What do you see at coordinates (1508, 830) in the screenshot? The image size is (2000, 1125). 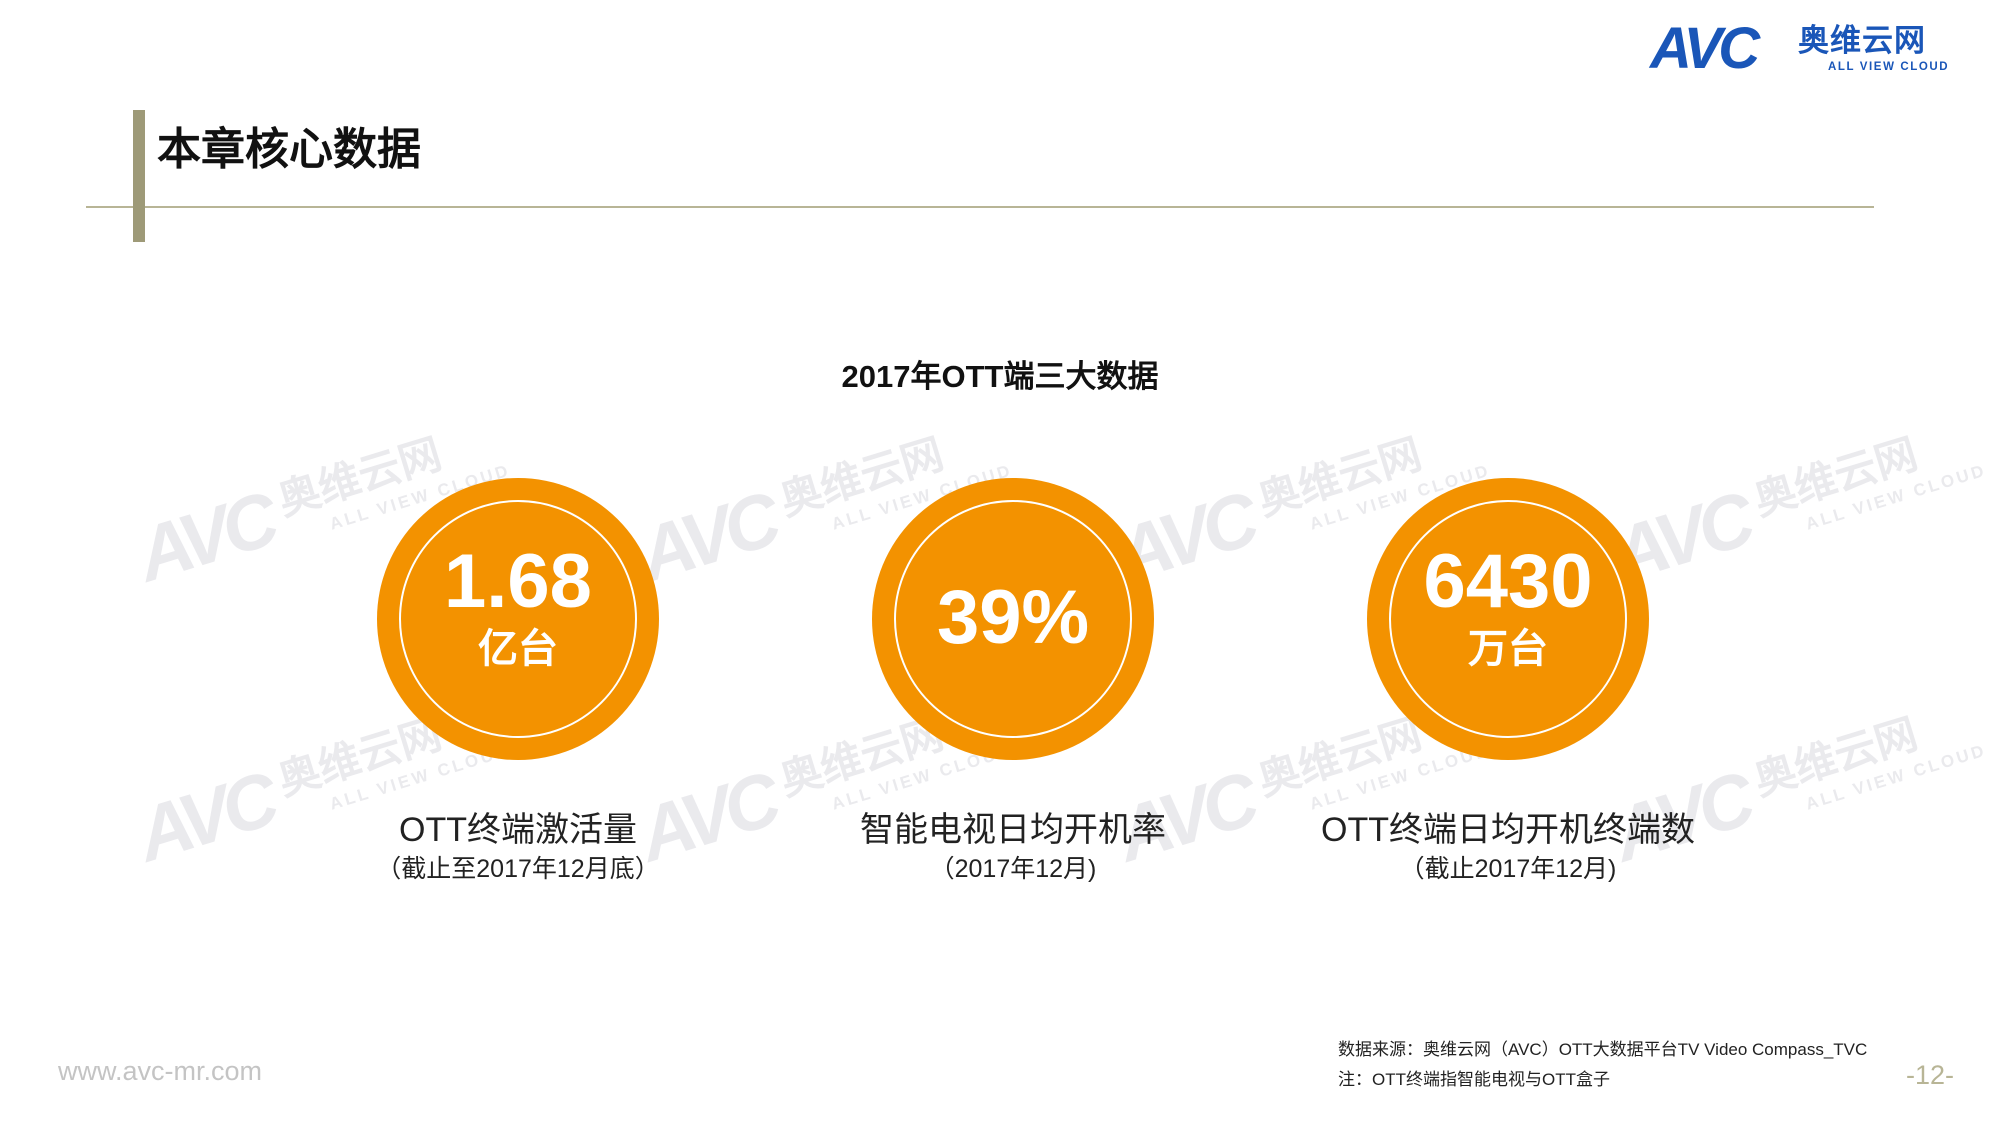 I see `stat-label: OTT终端日均开机终端数` at bounding box center [1508, 830].